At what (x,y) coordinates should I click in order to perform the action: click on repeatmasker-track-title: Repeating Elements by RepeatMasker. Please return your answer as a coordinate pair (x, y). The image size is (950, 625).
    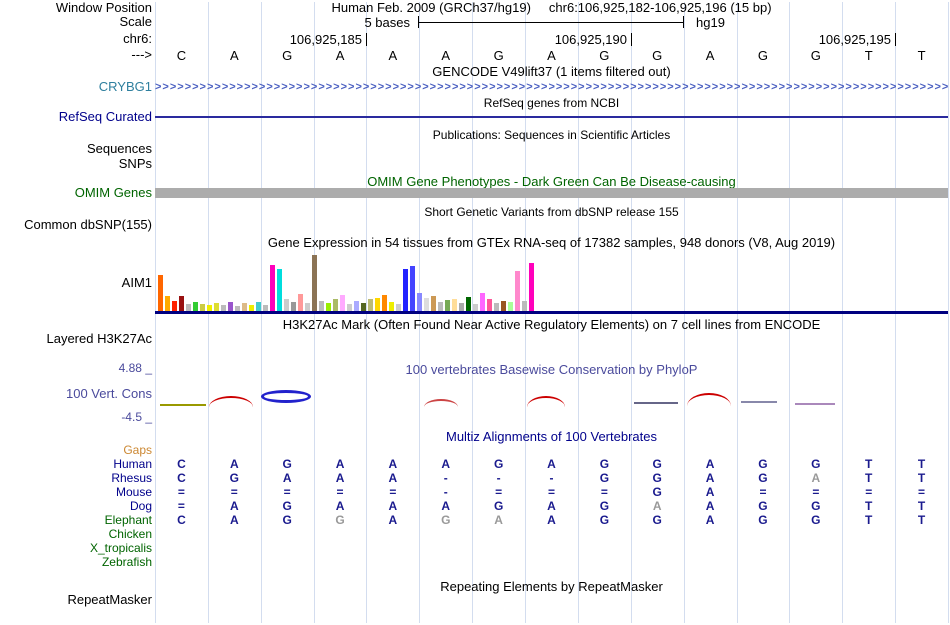
    Looking at the image, I should click on (551, 586).